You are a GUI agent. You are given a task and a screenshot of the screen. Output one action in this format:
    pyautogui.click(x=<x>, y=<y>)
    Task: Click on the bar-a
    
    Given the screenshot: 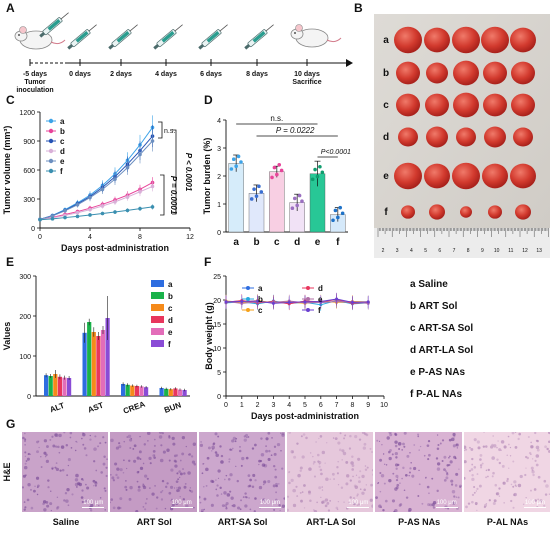 What is the action you would take?
    pyautogui.click(x=236, y=198)
    